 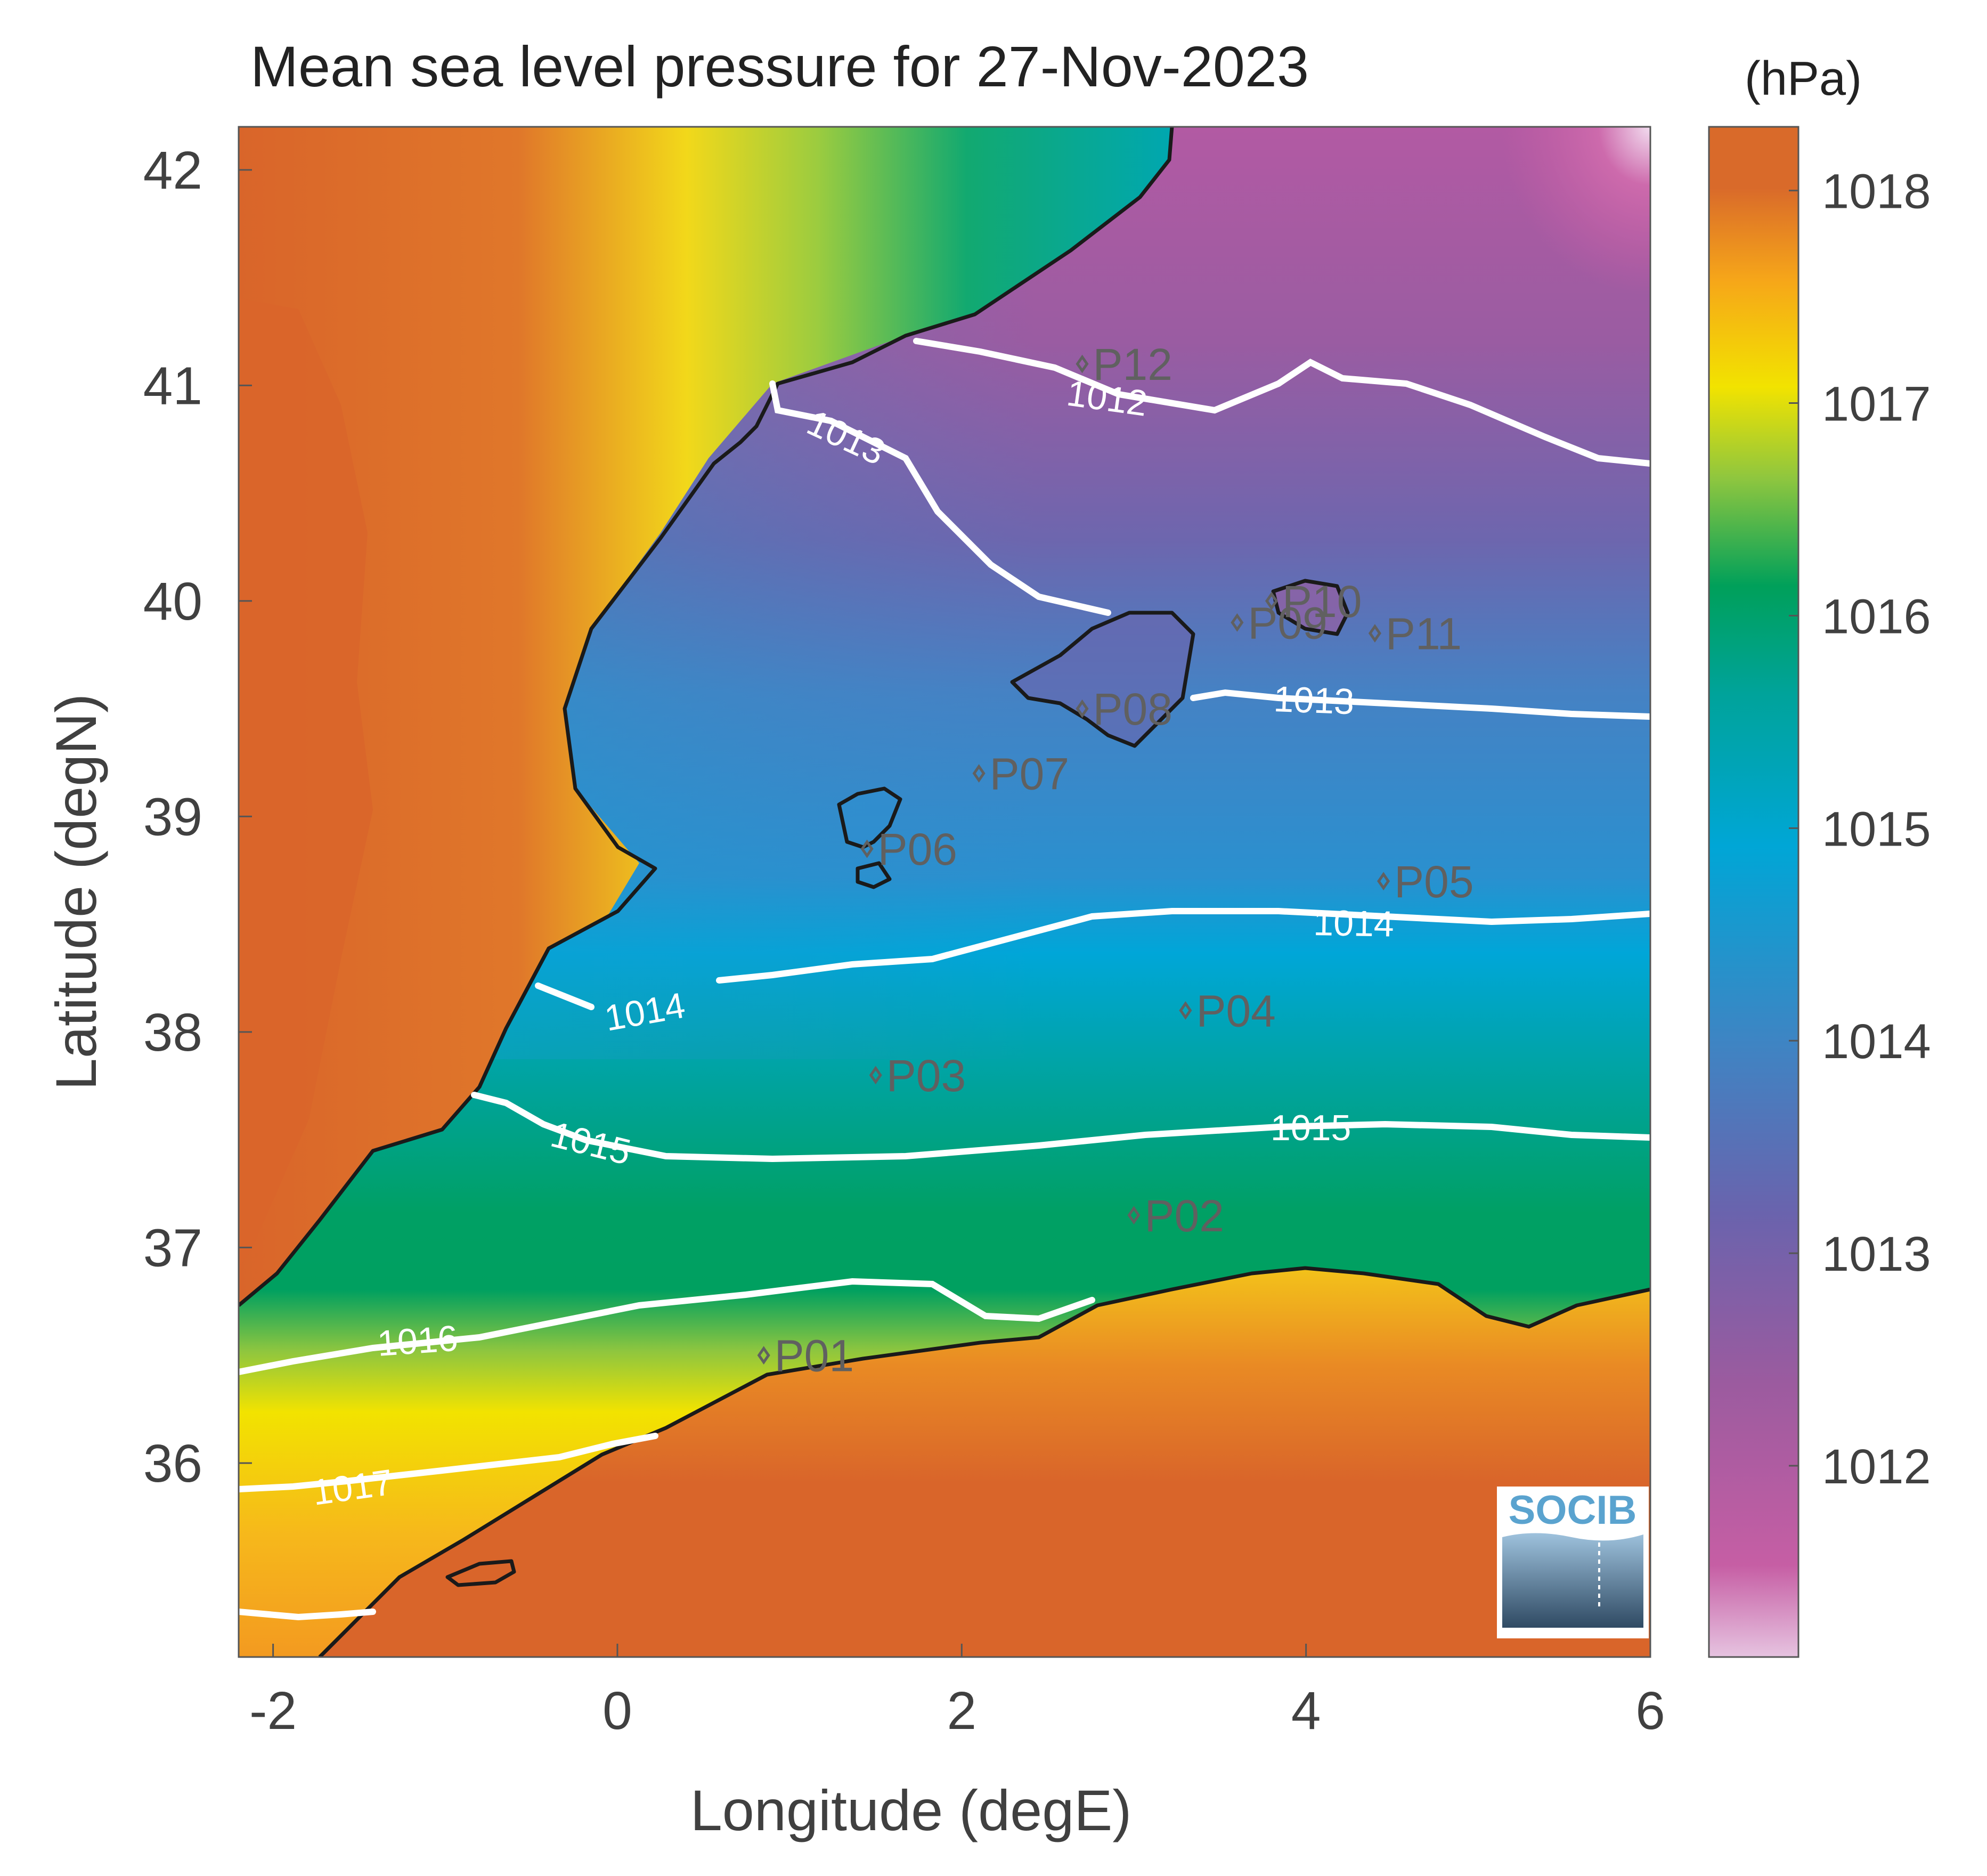 What do you see at coordinates (418, 1341) in the screenshot?
I see `contour-label-1016: 1016` at bounding box center [418, 1341].